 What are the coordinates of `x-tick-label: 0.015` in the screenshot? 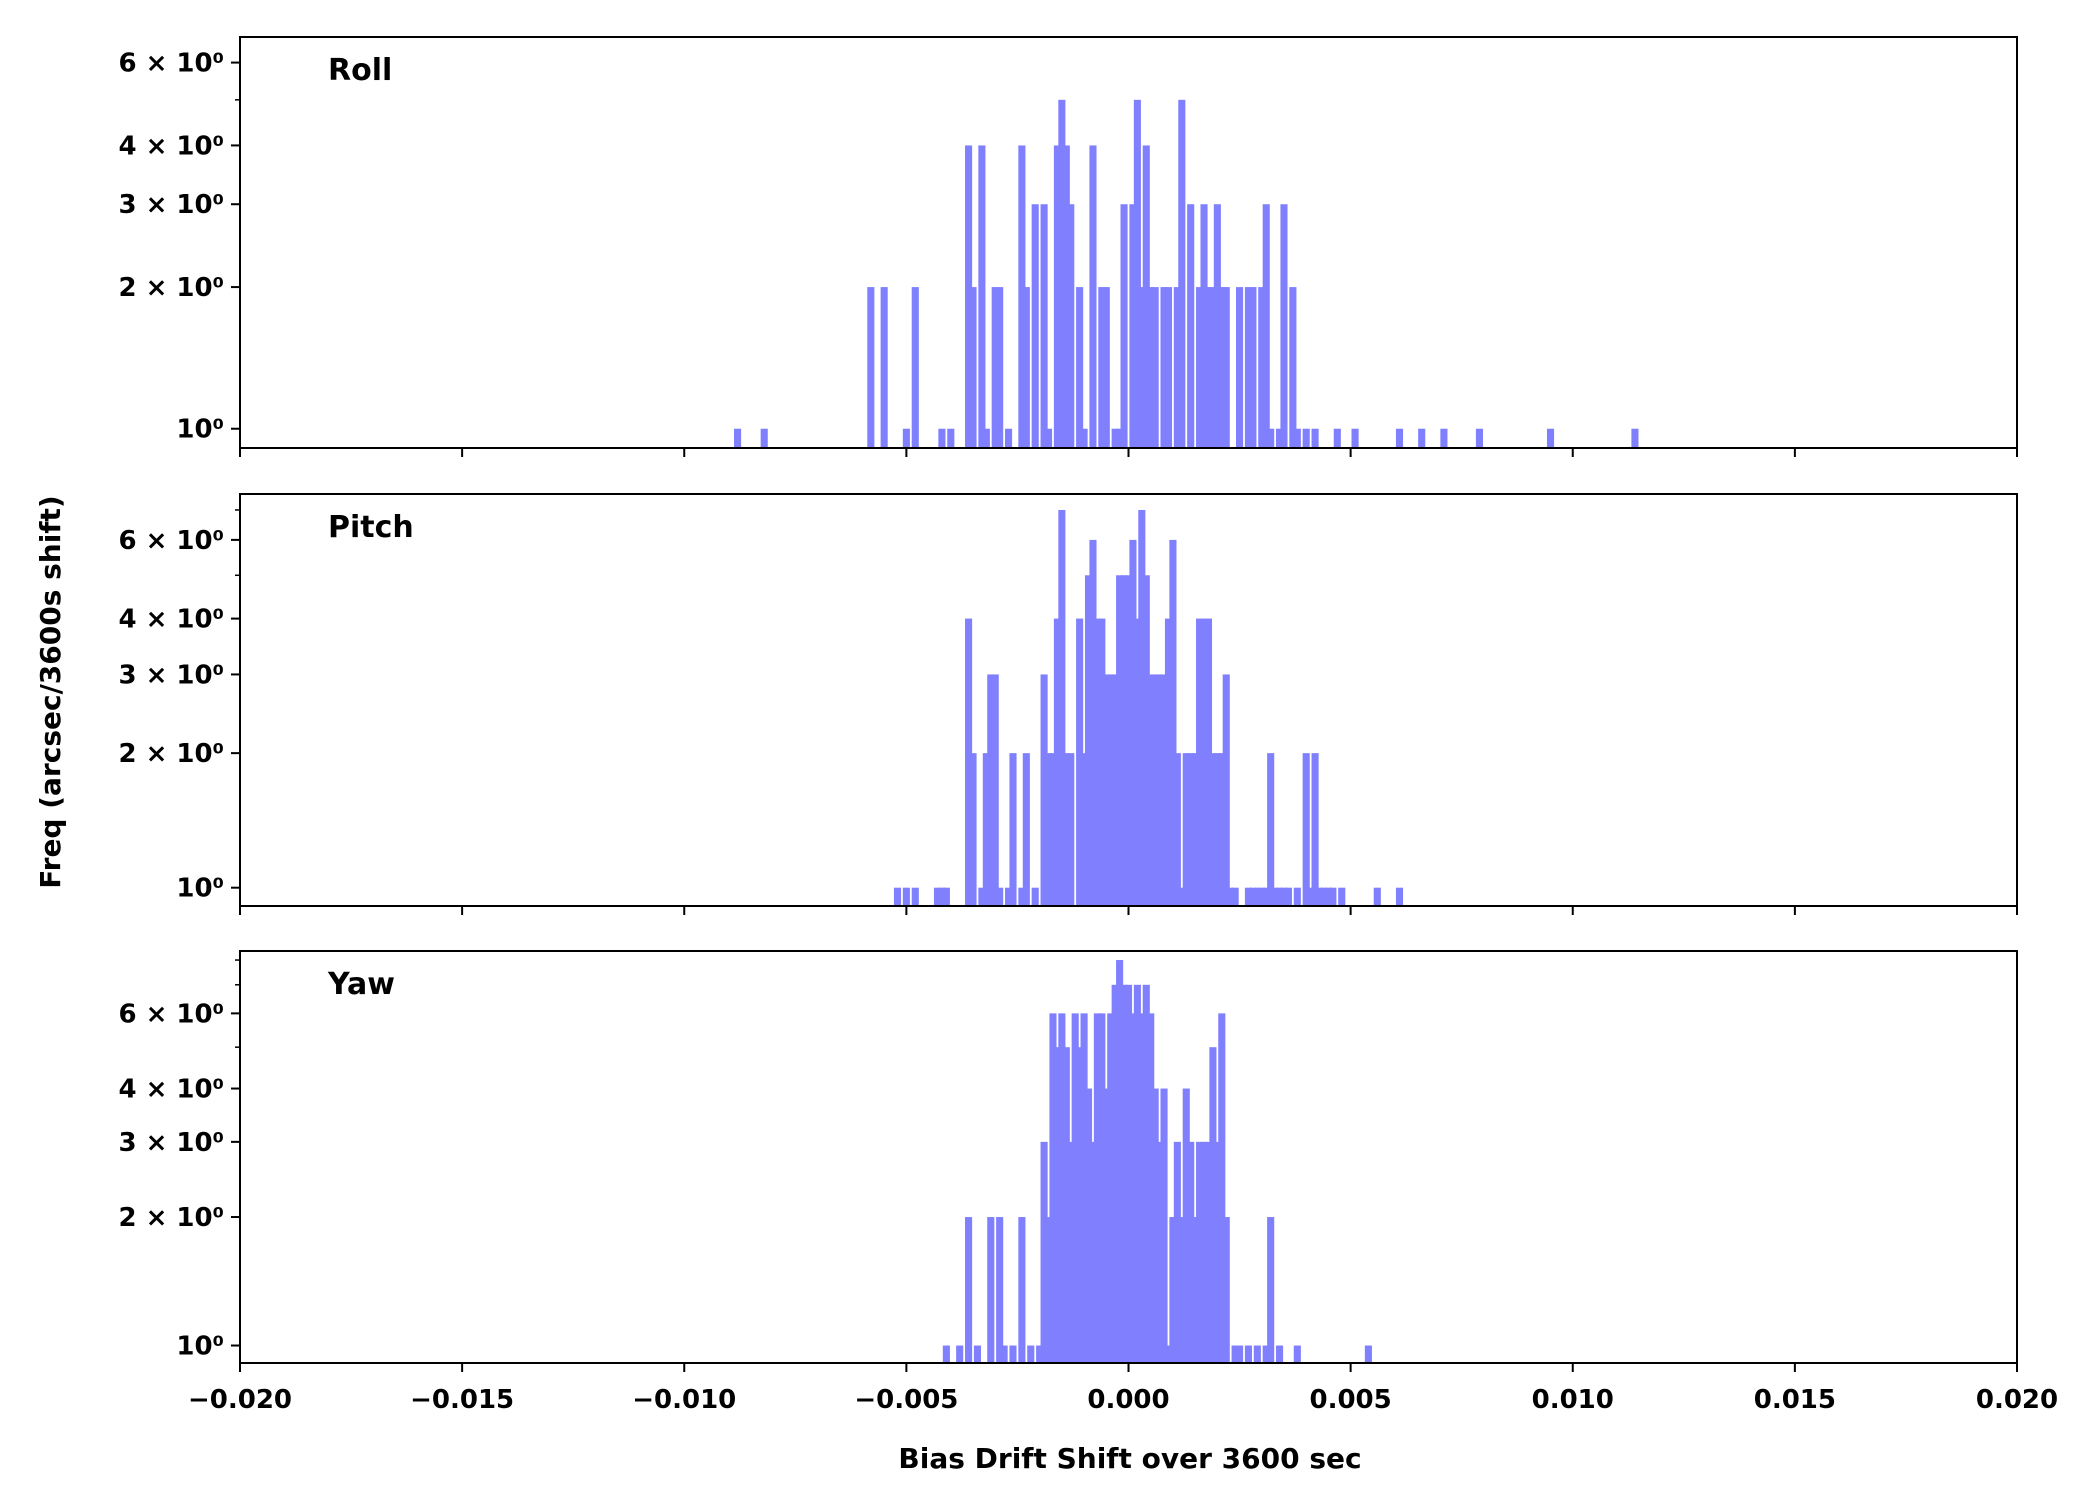 It's located at (1795, 1400).